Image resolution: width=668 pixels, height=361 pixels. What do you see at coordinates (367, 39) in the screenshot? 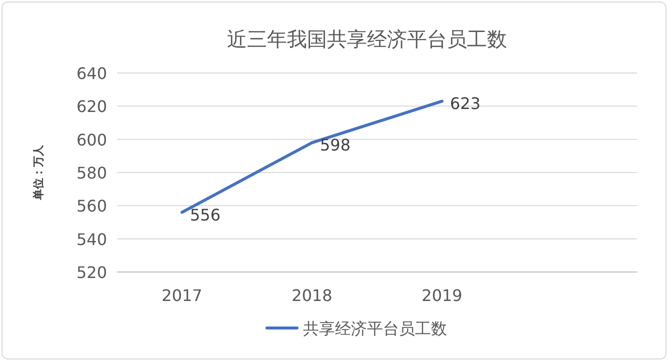
I see `chart-title: 近三年我国共享经济平台员工数` at bounding box center [367, 39].